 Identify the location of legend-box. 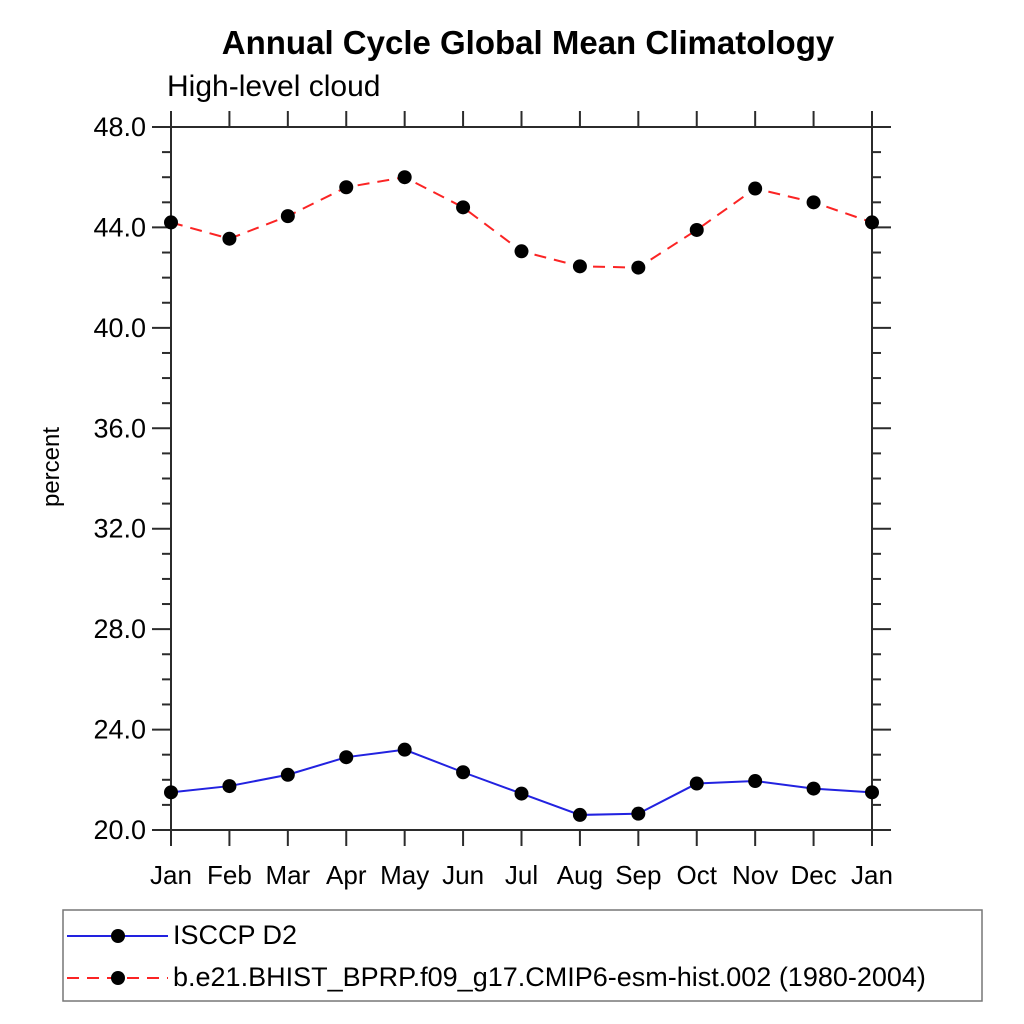
(522, 955).